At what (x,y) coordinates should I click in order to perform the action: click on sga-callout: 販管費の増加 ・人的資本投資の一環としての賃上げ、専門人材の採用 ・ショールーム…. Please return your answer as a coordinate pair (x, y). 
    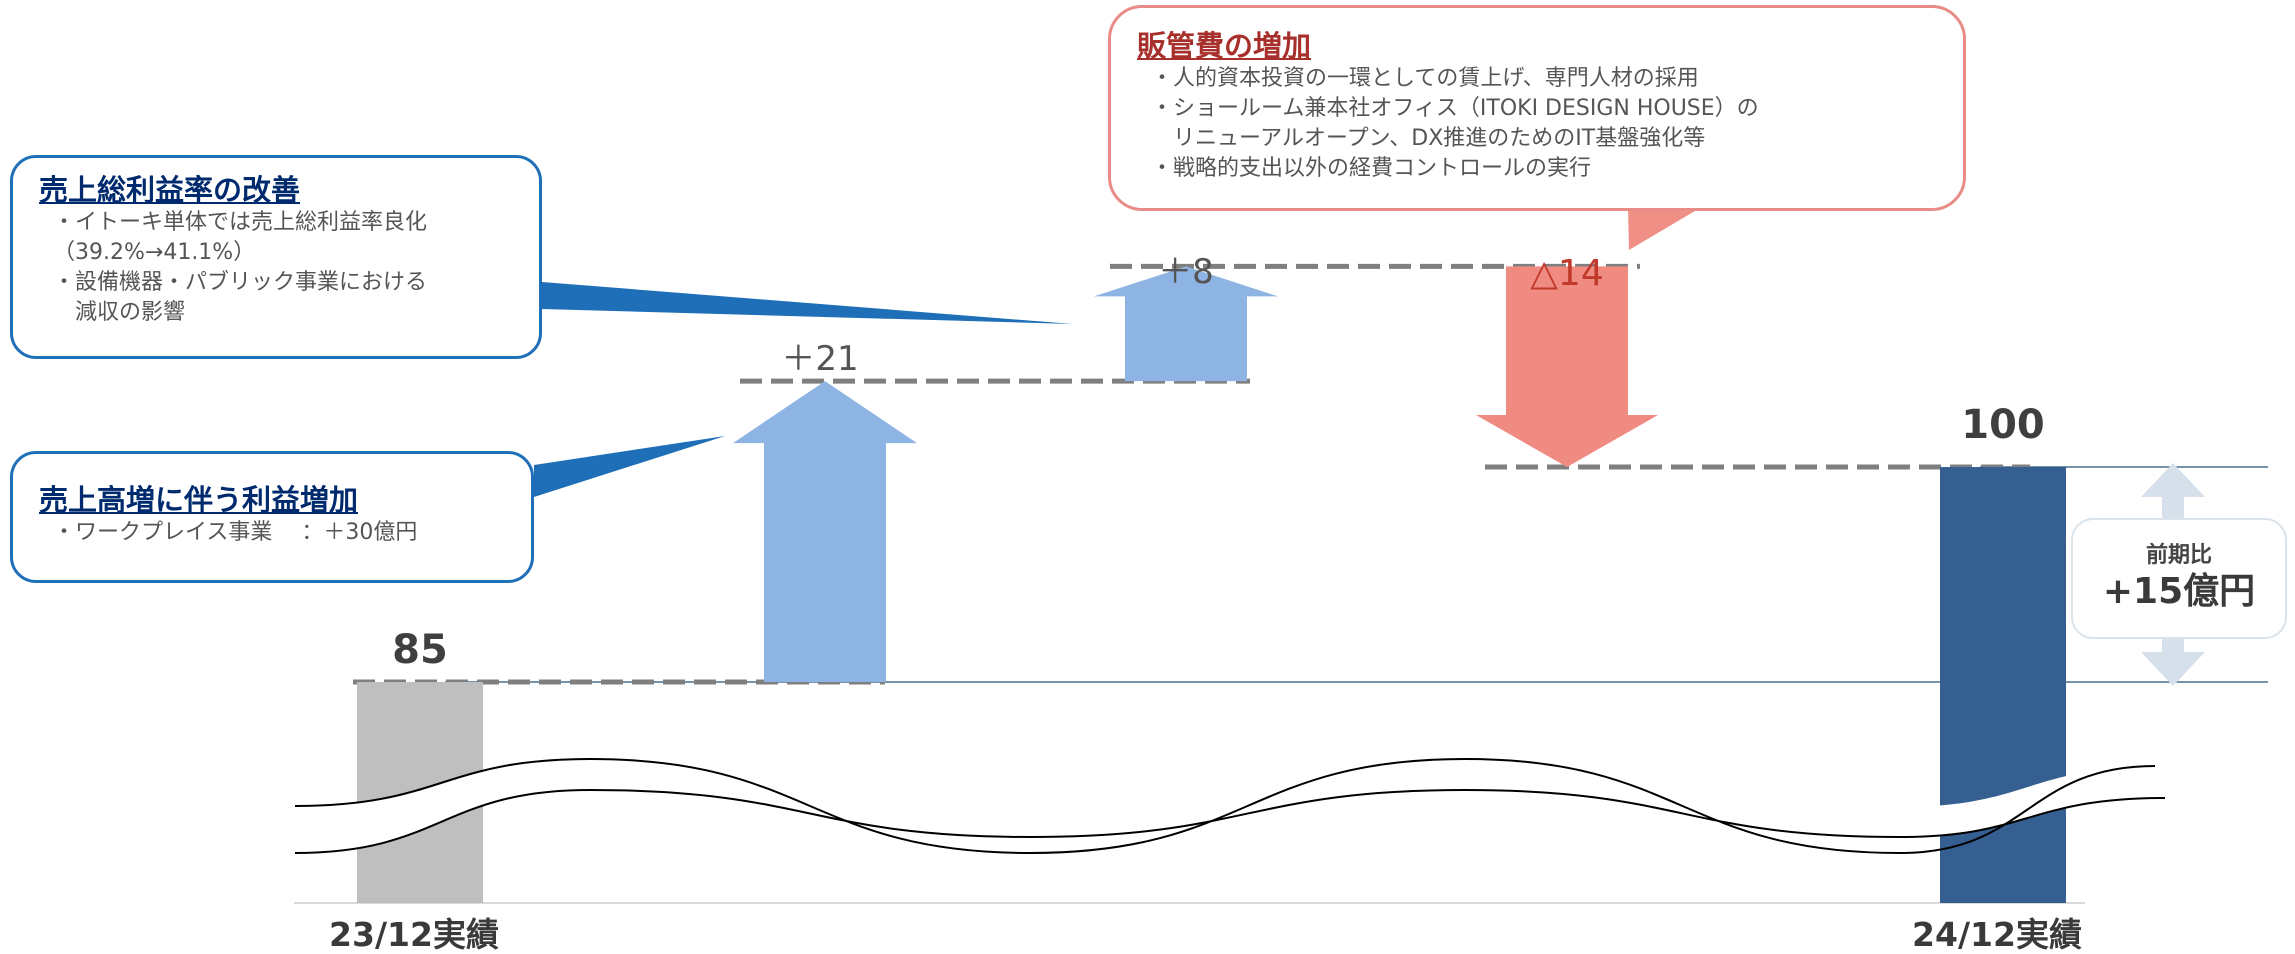
    Looking at the image, I should click on (1537, 108).